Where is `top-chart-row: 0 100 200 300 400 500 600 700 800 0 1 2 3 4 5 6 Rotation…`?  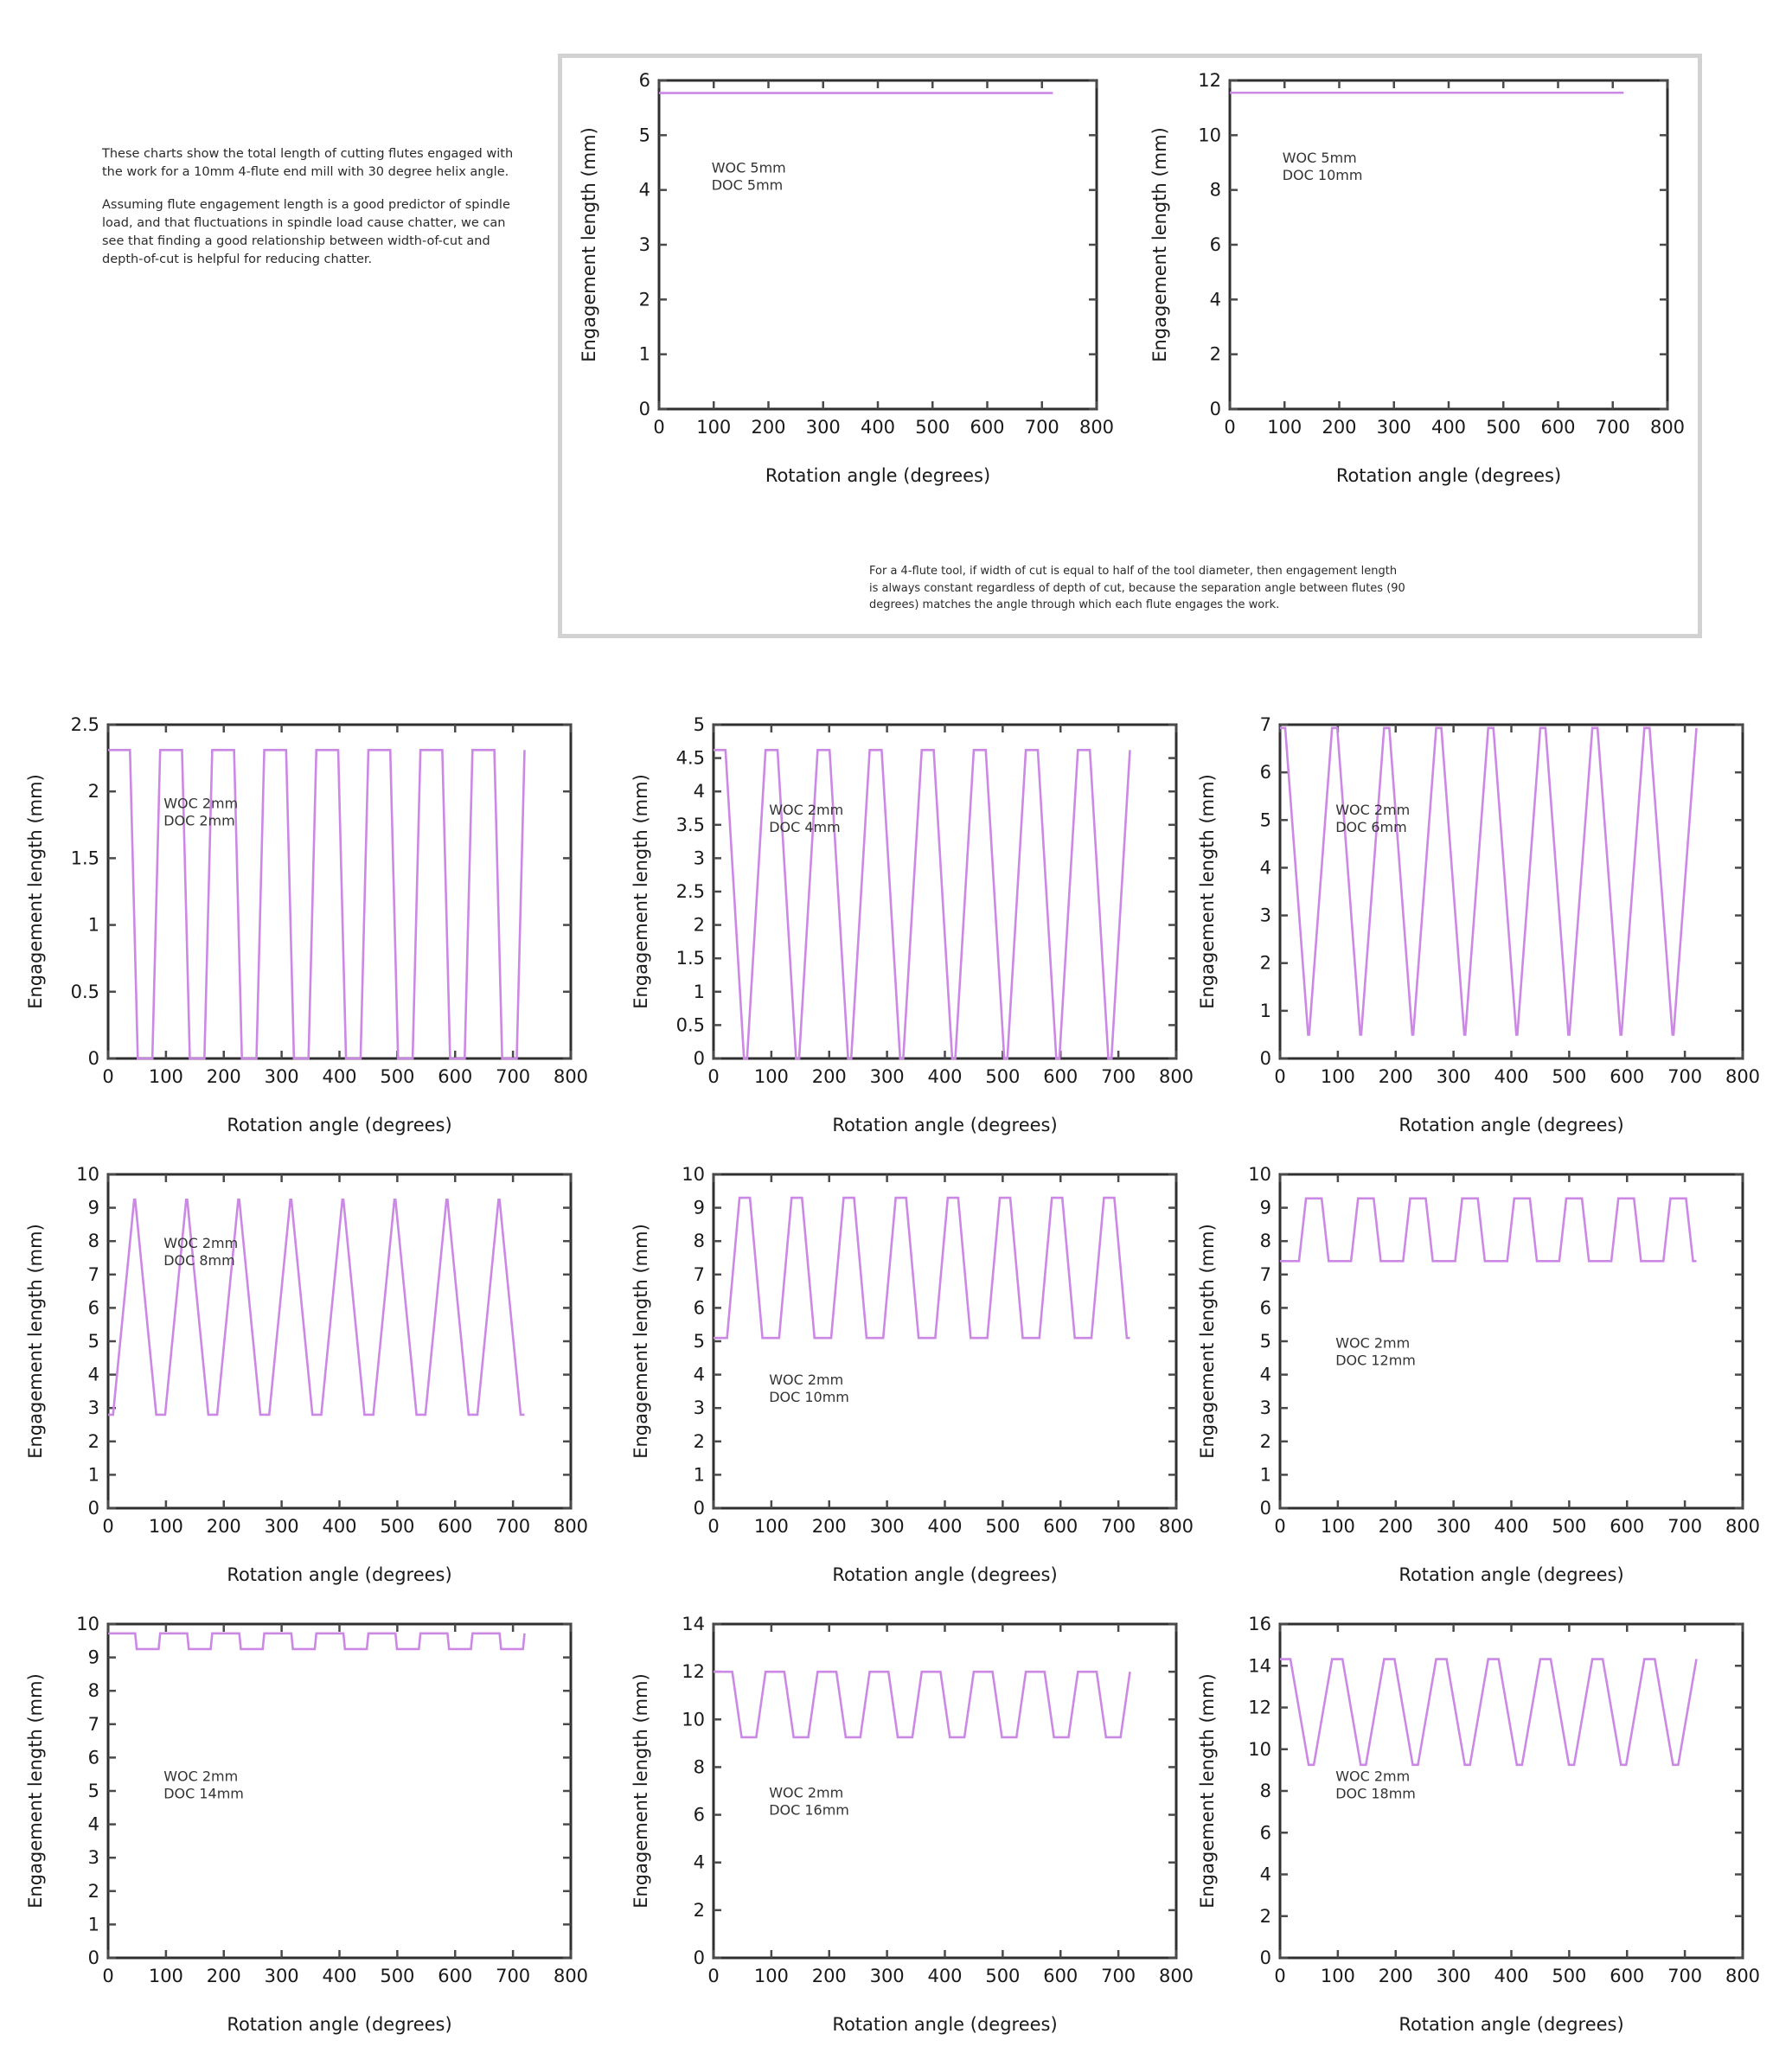
top-chart-row: 0 100 200 300 400 500 600 700 800 0 1 2 3 4 5 6 Rotation… is located at coordinates (1130, 291).